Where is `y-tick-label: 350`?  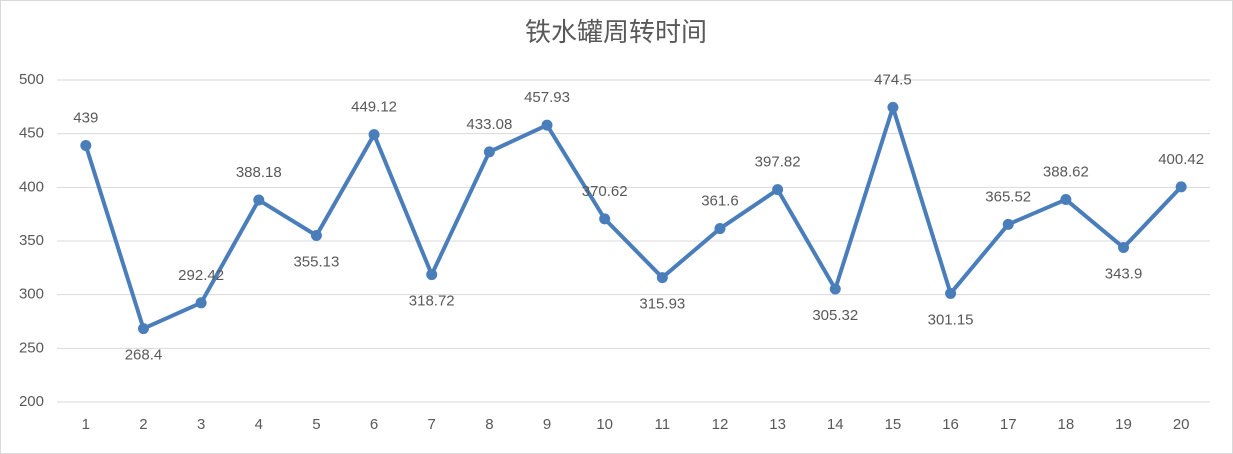
y-tick-label: 350 is located at coordinates (31, 240).